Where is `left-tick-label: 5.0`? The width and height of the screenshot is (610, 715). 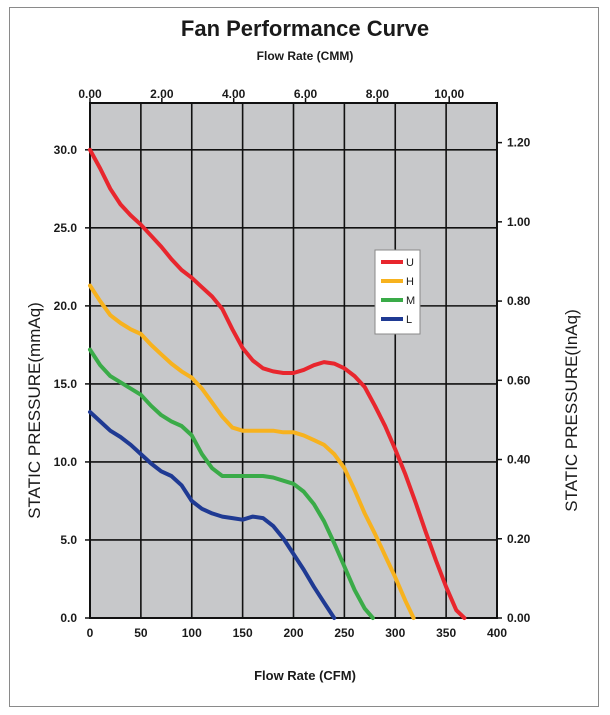
left-tick-label: 5.0 is located at coordinates (68, 540).